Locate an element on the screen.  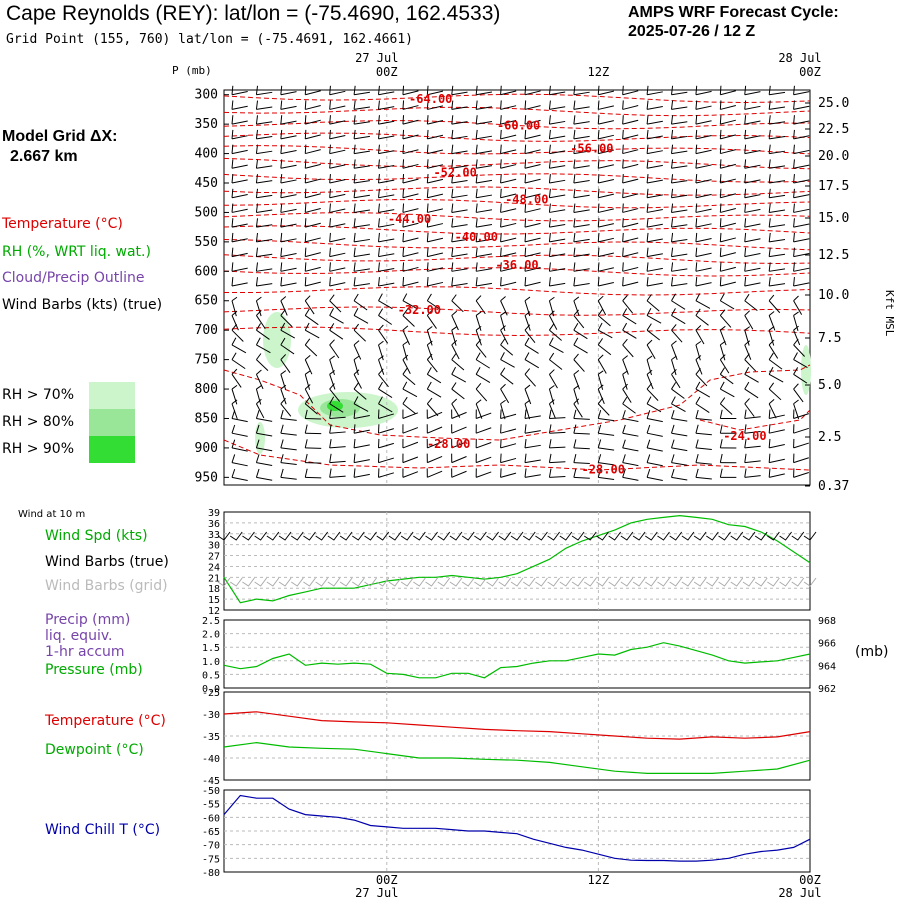
pressure-tick-label: 600 is located at coordinates (206, 271).